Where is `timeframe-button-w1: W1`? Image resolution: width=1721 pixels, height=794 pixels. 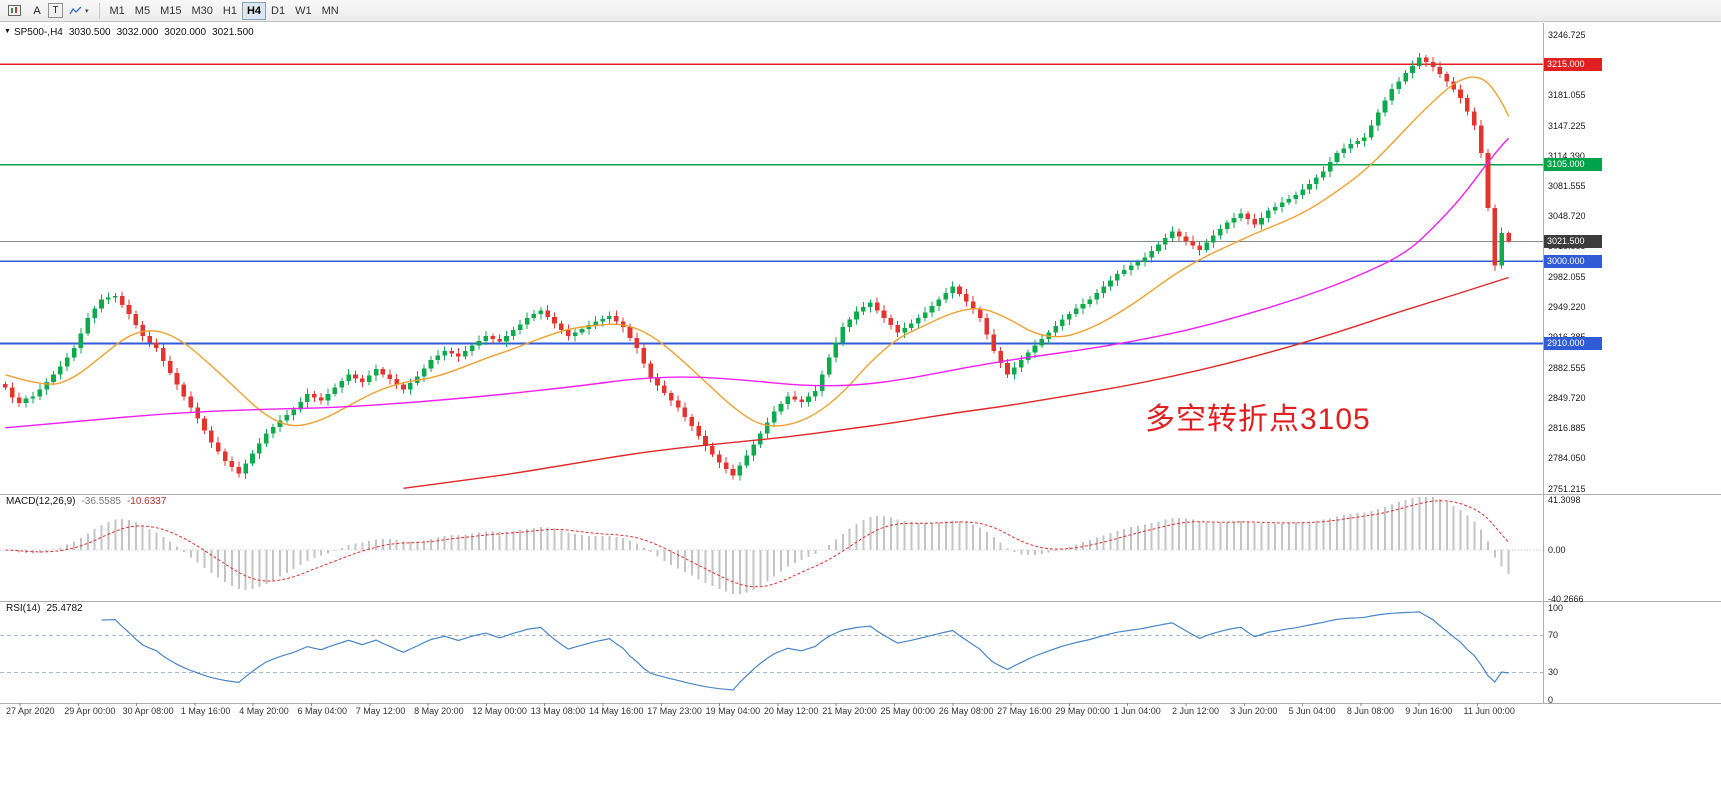
timeframe-button-w1: W1 is located at coordinates (303, 11).